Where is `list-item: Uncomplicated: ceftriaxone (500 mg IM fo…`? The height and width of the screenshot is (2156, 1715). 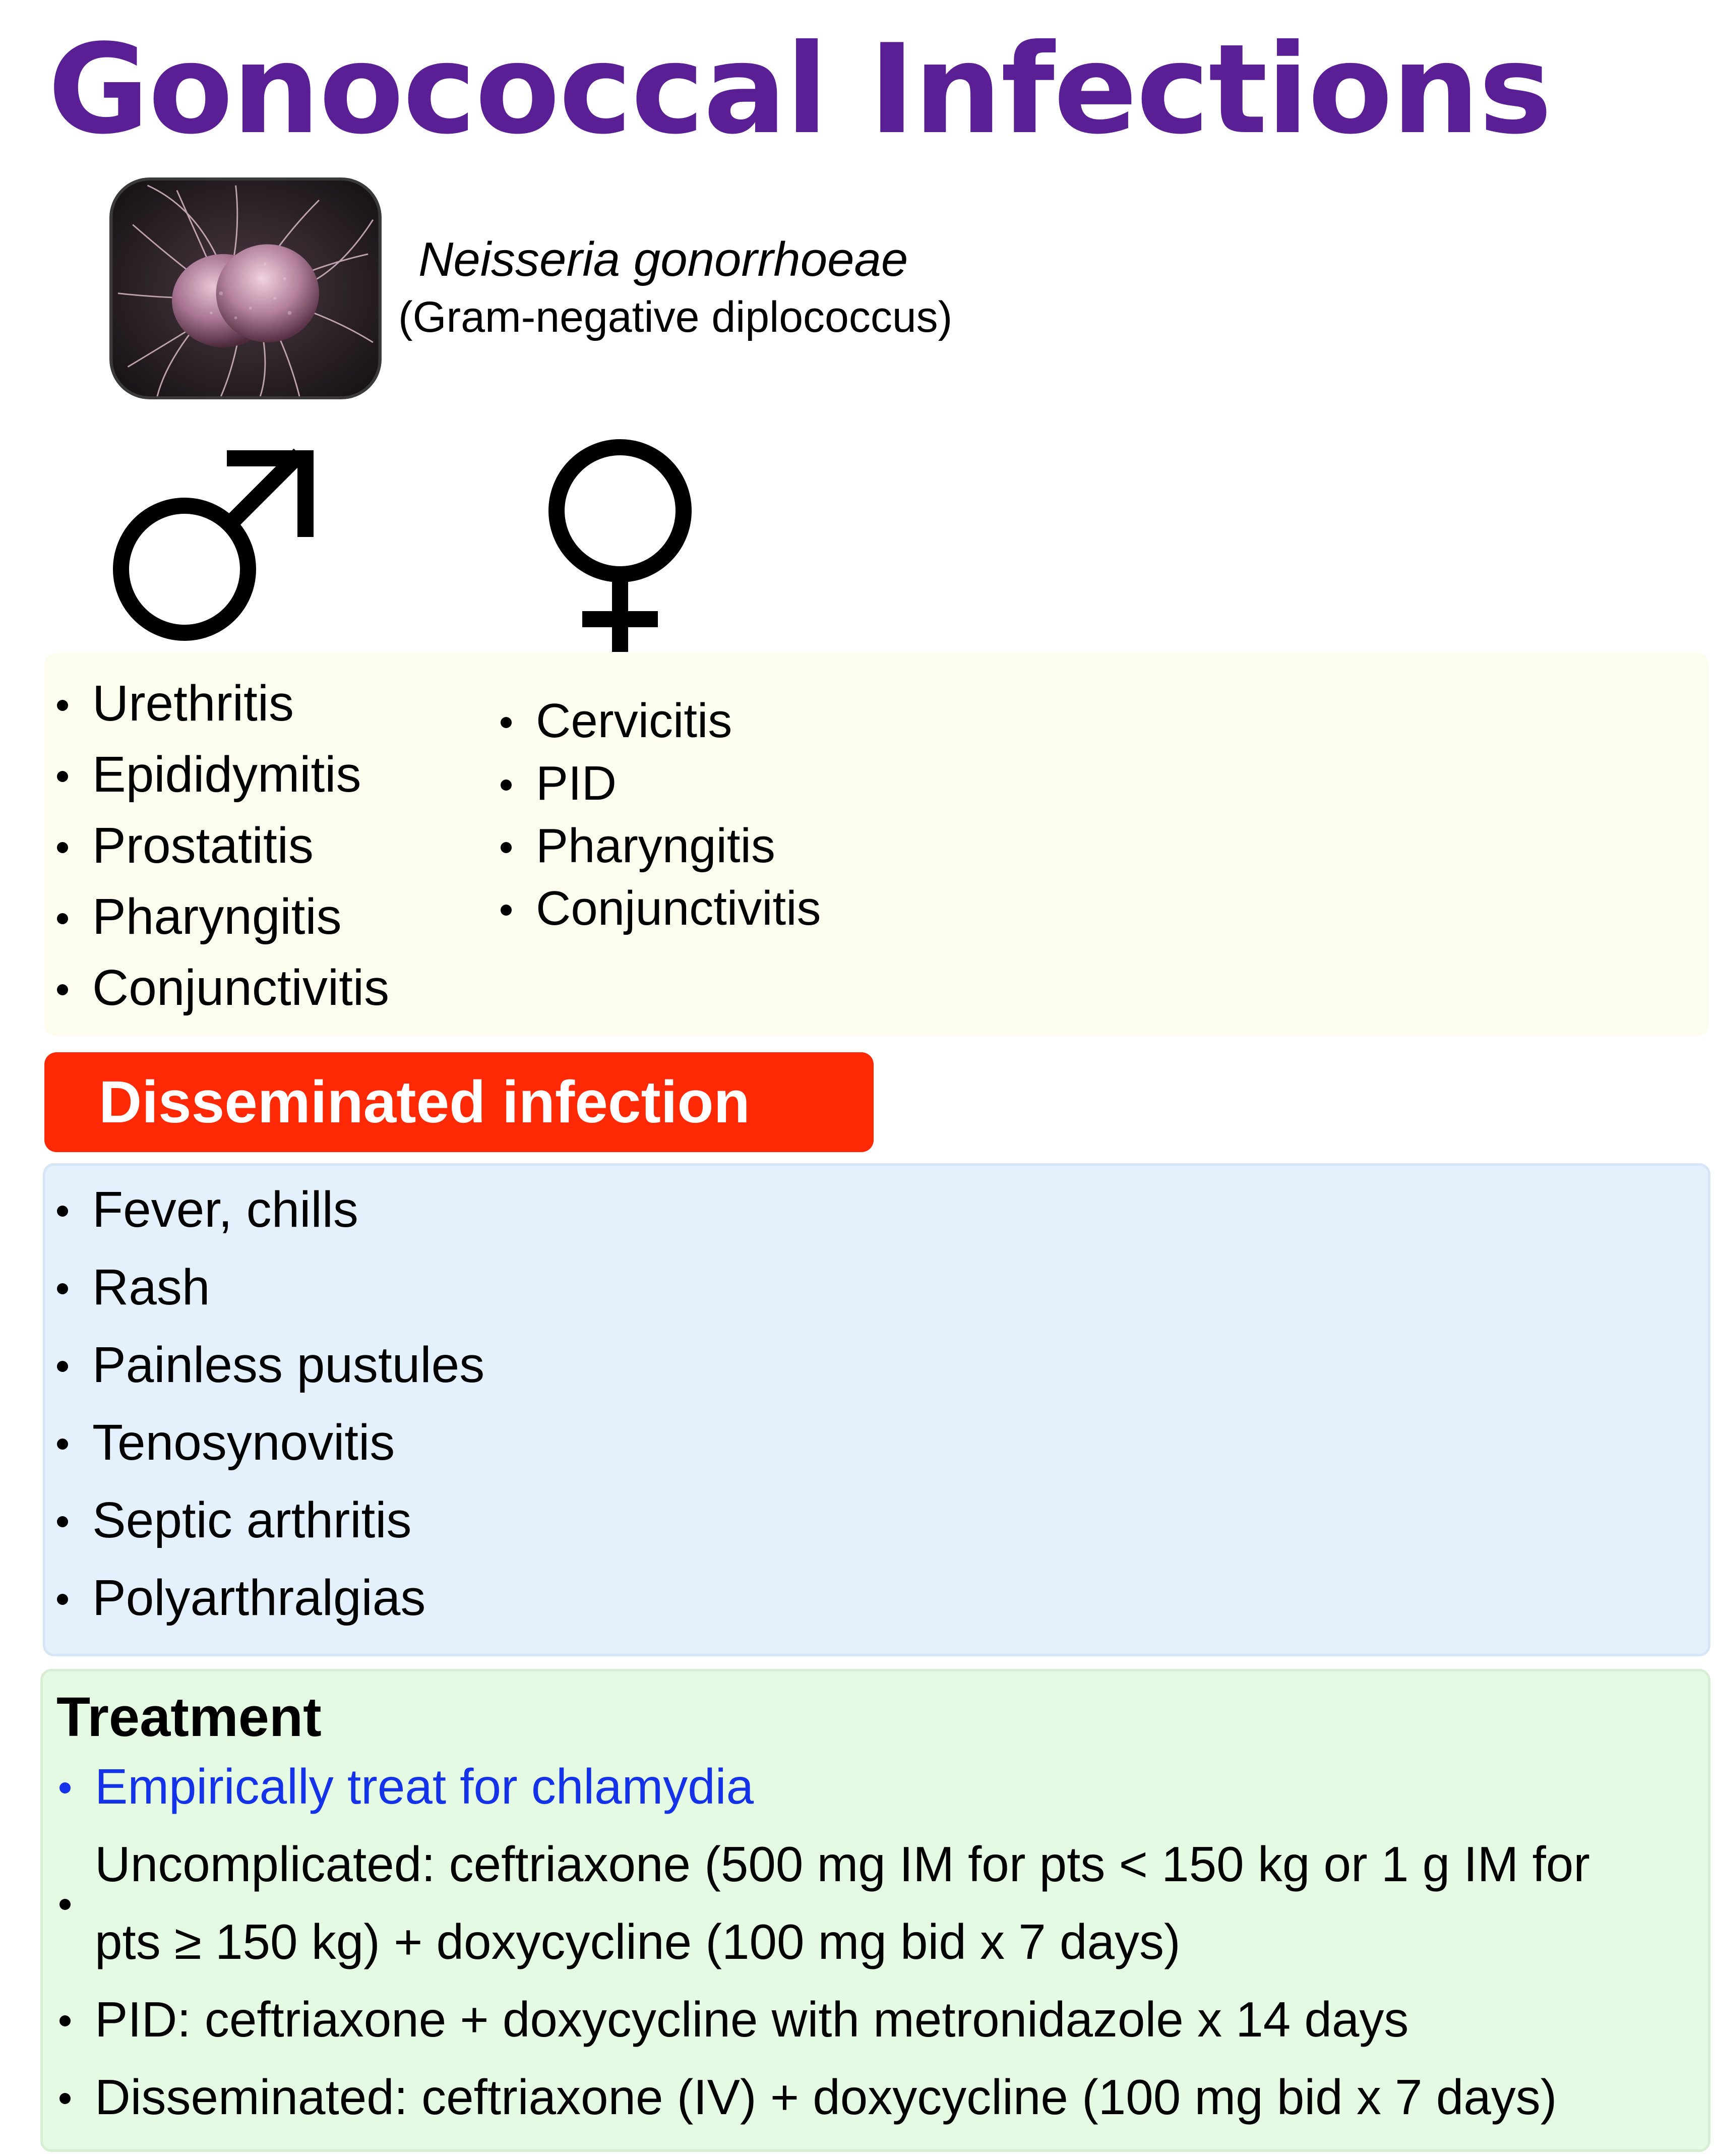 list-item: Uncomplicated: ceftriaxone (500 mg IM fo… is located at coordinates (824, 1903).